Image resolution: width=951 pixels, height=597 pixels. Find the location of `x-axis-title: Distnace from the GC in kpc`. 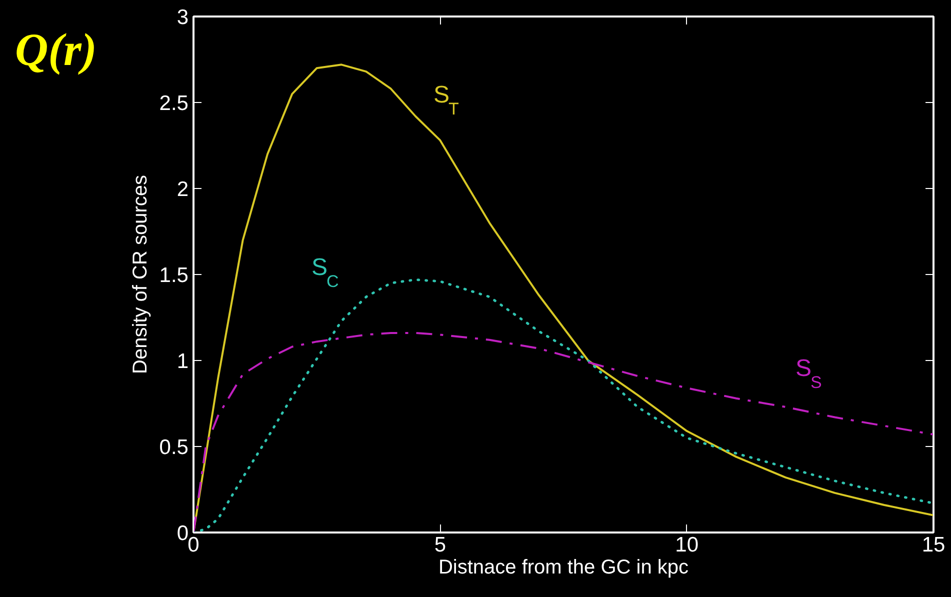

x-axis-title: Distnace from the GC in kpc is located at coordinates (563, 567).